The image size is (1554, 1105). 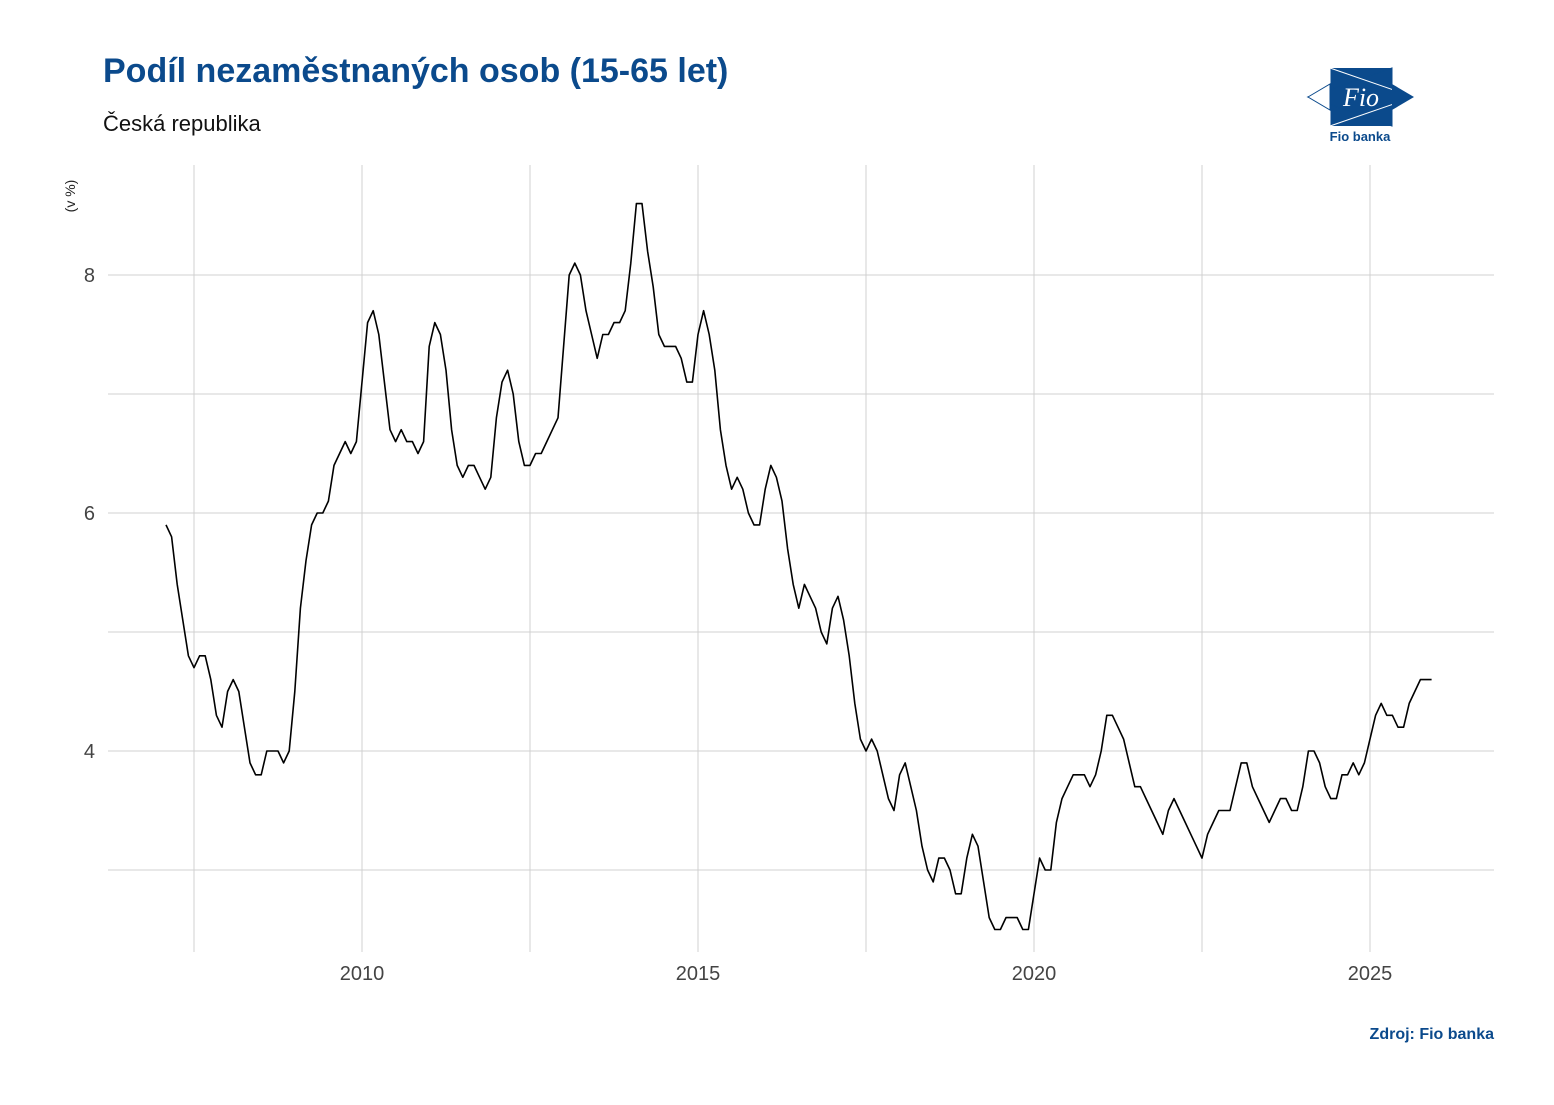 What do you see at coordinates (1034, 974) in the screenshot?
I see `x-tick-label: 2020` at bounding box center [1034, 974].